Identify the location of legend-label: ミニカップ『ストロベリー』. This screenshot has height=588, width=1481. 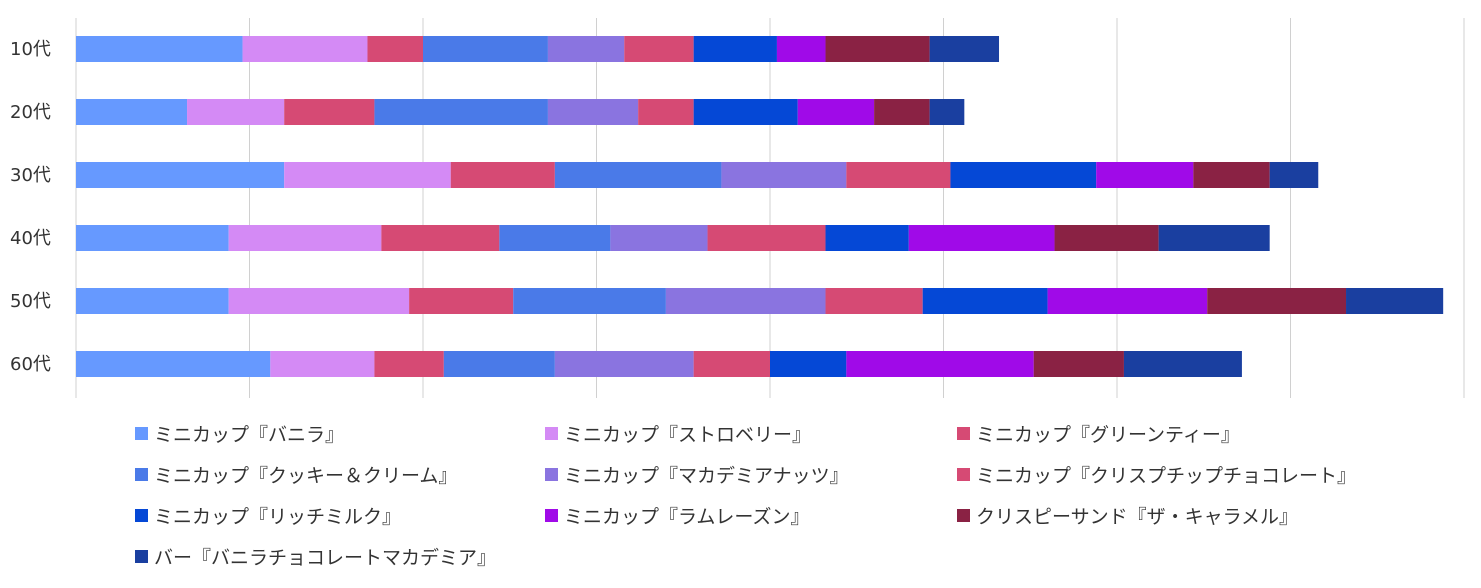
(688, 435).